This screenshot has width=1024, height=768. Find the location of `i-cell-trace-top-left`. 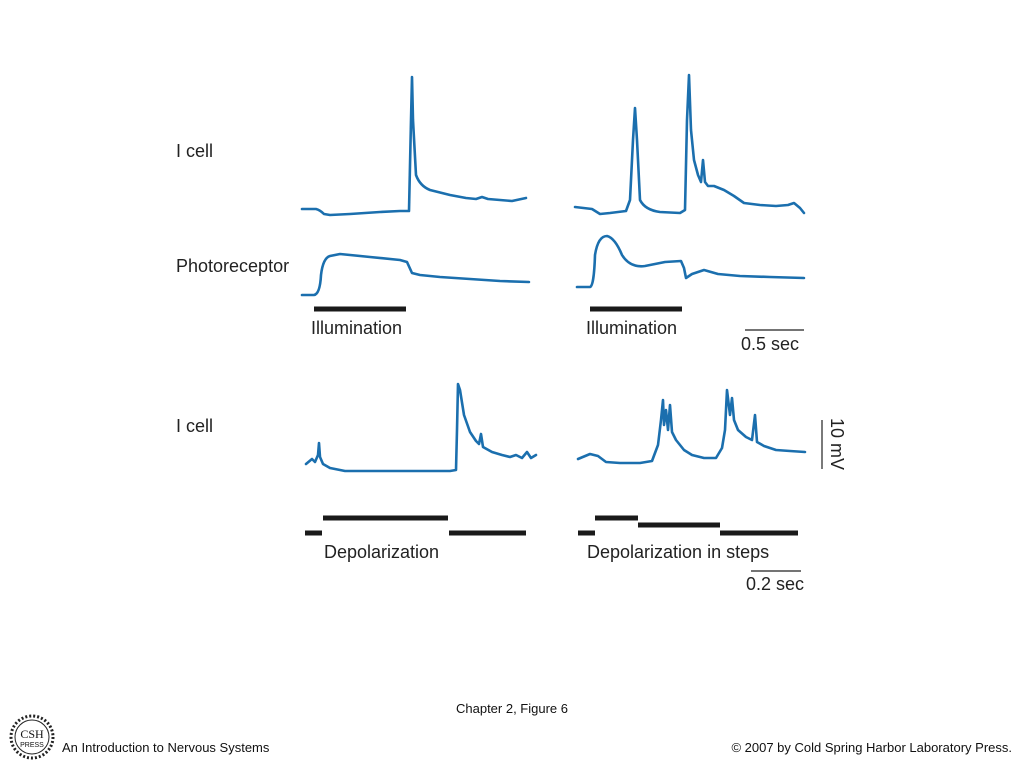

i-cell-trace-top-left is located at coordinates (414, 146).